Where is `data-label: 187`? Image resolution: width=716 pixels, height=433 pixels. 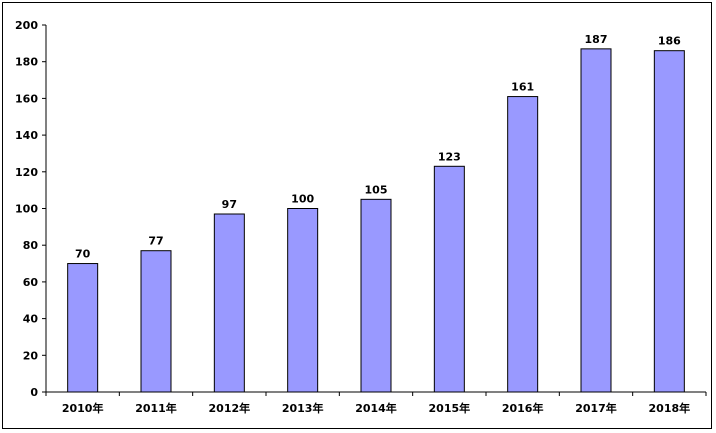
data-label: 187 is located at coordinates (596, 39).